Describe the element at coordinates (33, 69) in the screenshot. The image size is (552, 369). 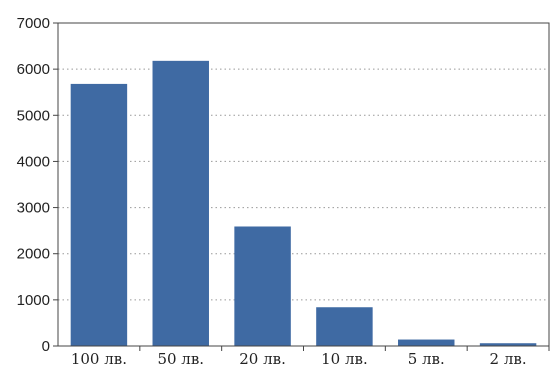
I see `y-tick-label: 6000` at that location.